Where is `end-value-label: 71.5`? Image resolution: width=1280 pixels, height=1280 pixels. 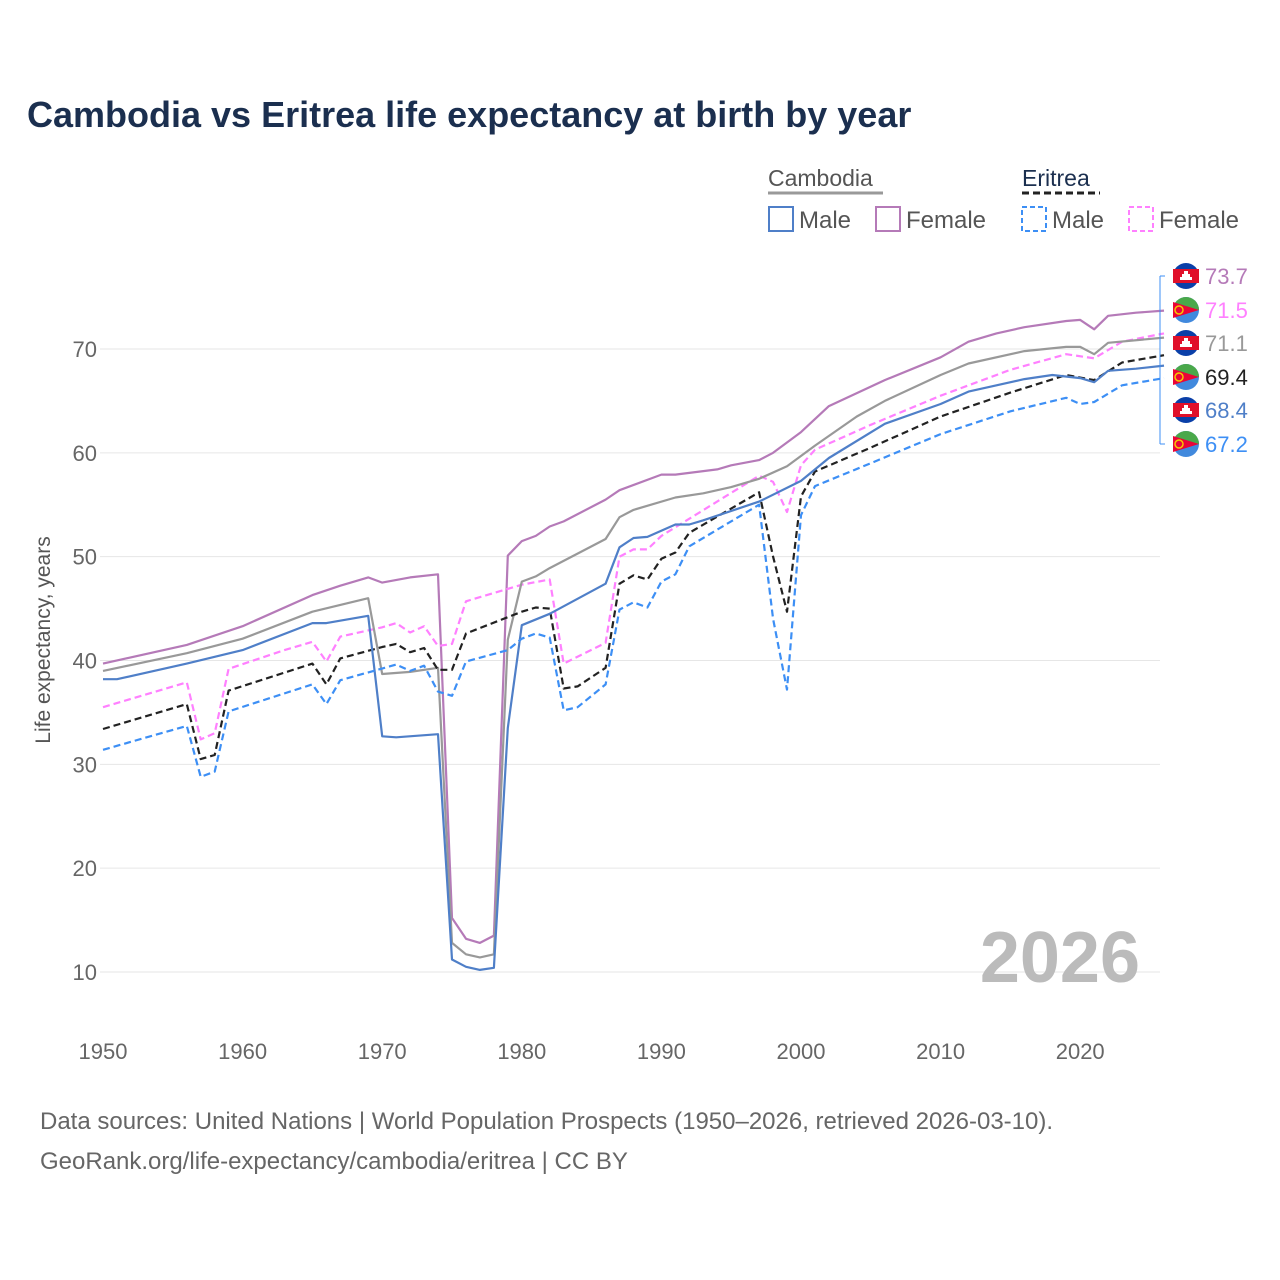 end-value-label: 71.5 is located at coordinates (1226, 310).